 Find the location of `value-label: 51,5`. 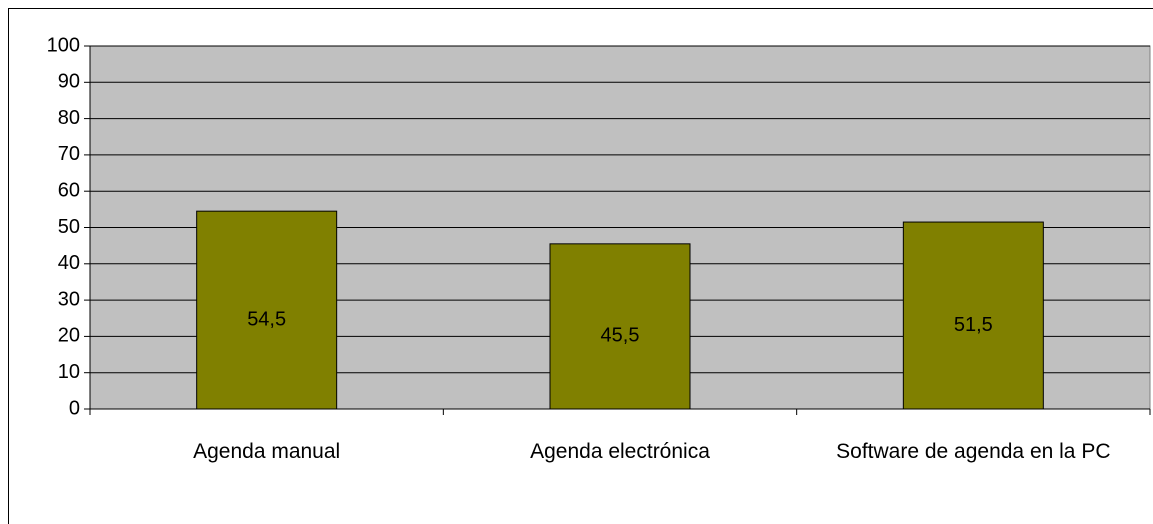

value-label: 51,5 is located at coordinates (973, 325).